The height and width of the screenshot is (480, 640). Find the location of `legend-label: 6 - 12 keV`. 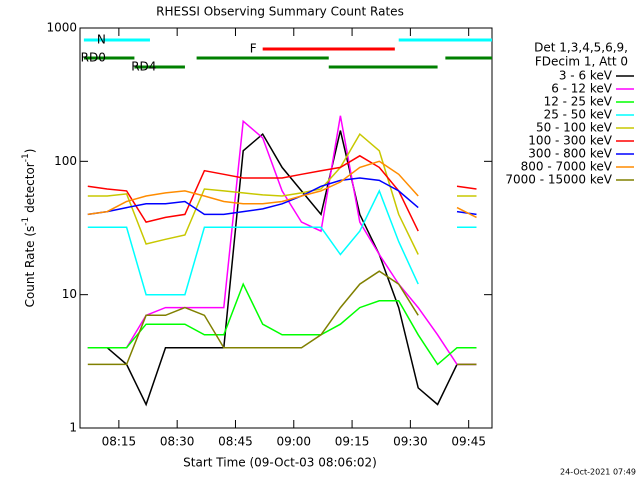

legend-label: 6 - 12 keV is located at coordinates (582, 89).